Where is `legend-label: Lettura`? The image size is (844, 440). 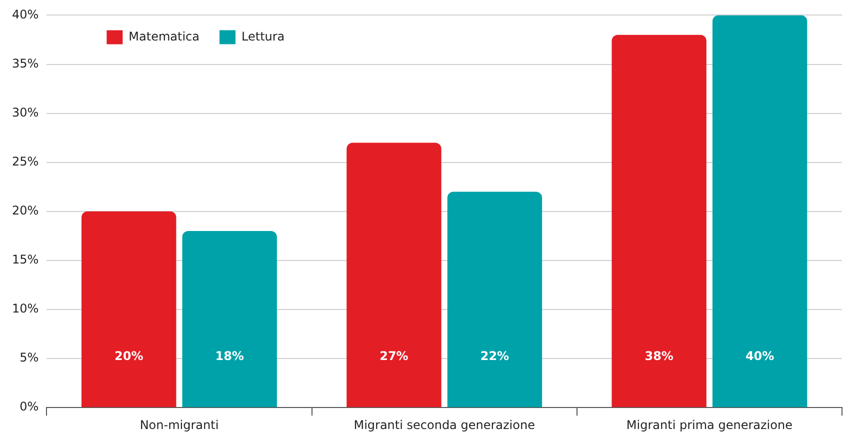
legend-label: Lettura is located at coordinates (263, 36).